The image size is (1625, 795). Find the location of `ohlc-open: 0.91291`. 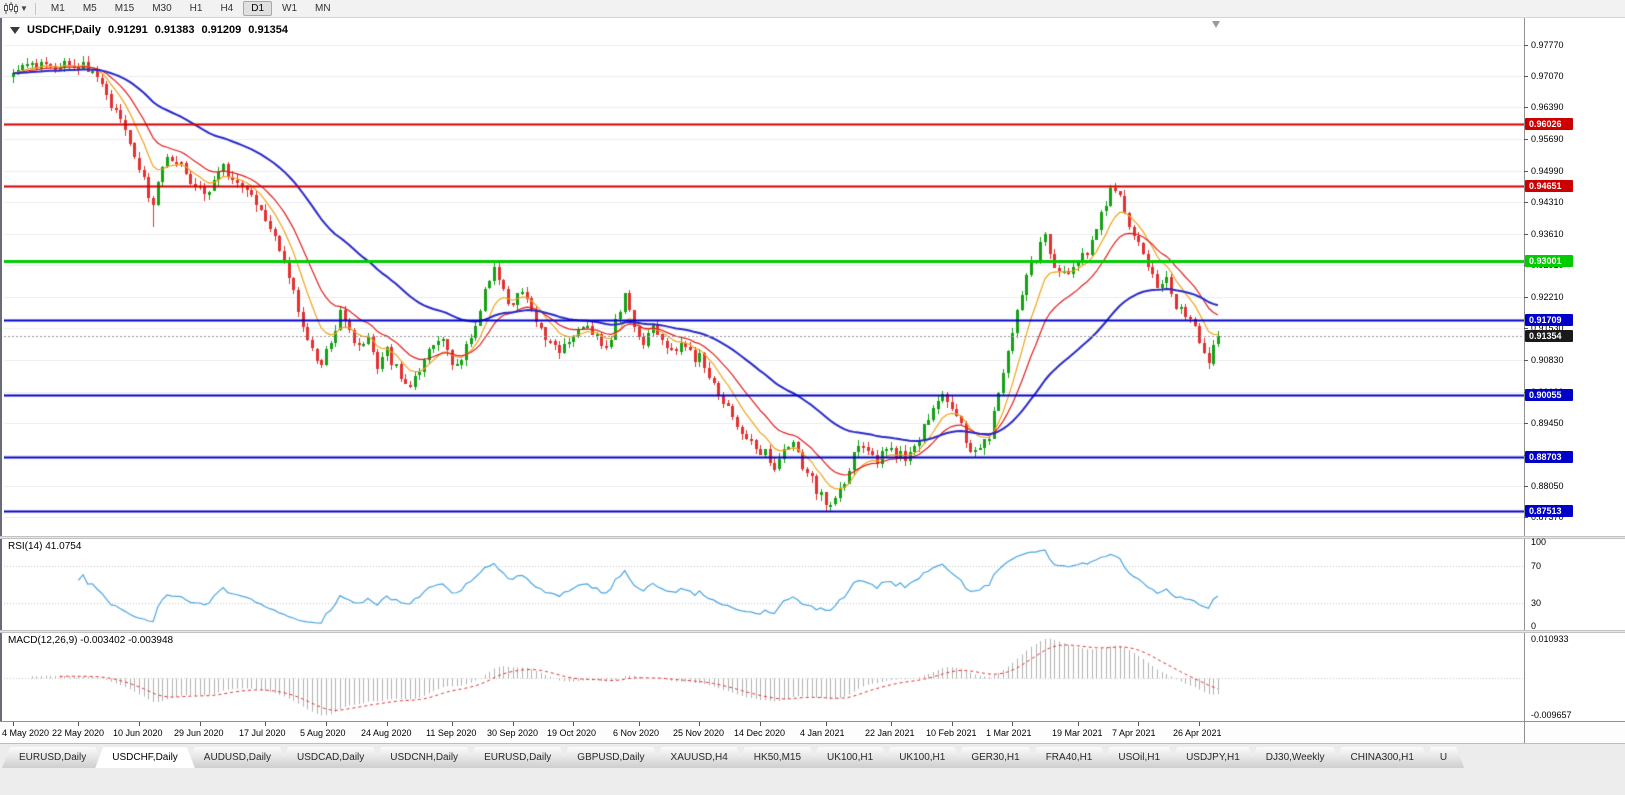

ohlc-open: 0.91291 is located at coordinates (127, 30).